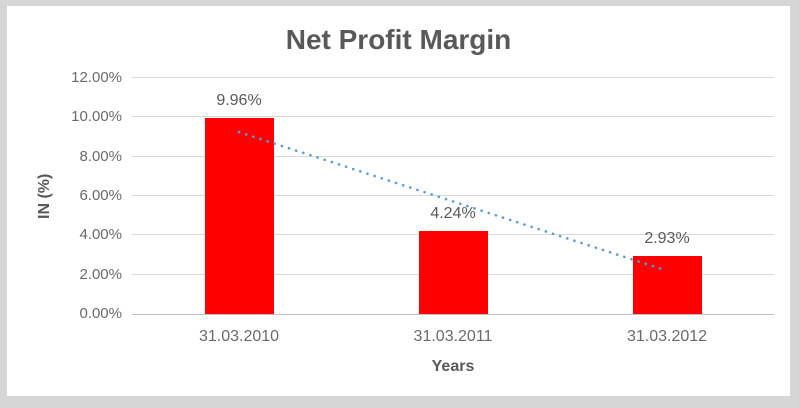  What do you see at coordinates (453, 366) in the screenshot?
I see `x-axis-title: Years` at bounding box center [453, 366].